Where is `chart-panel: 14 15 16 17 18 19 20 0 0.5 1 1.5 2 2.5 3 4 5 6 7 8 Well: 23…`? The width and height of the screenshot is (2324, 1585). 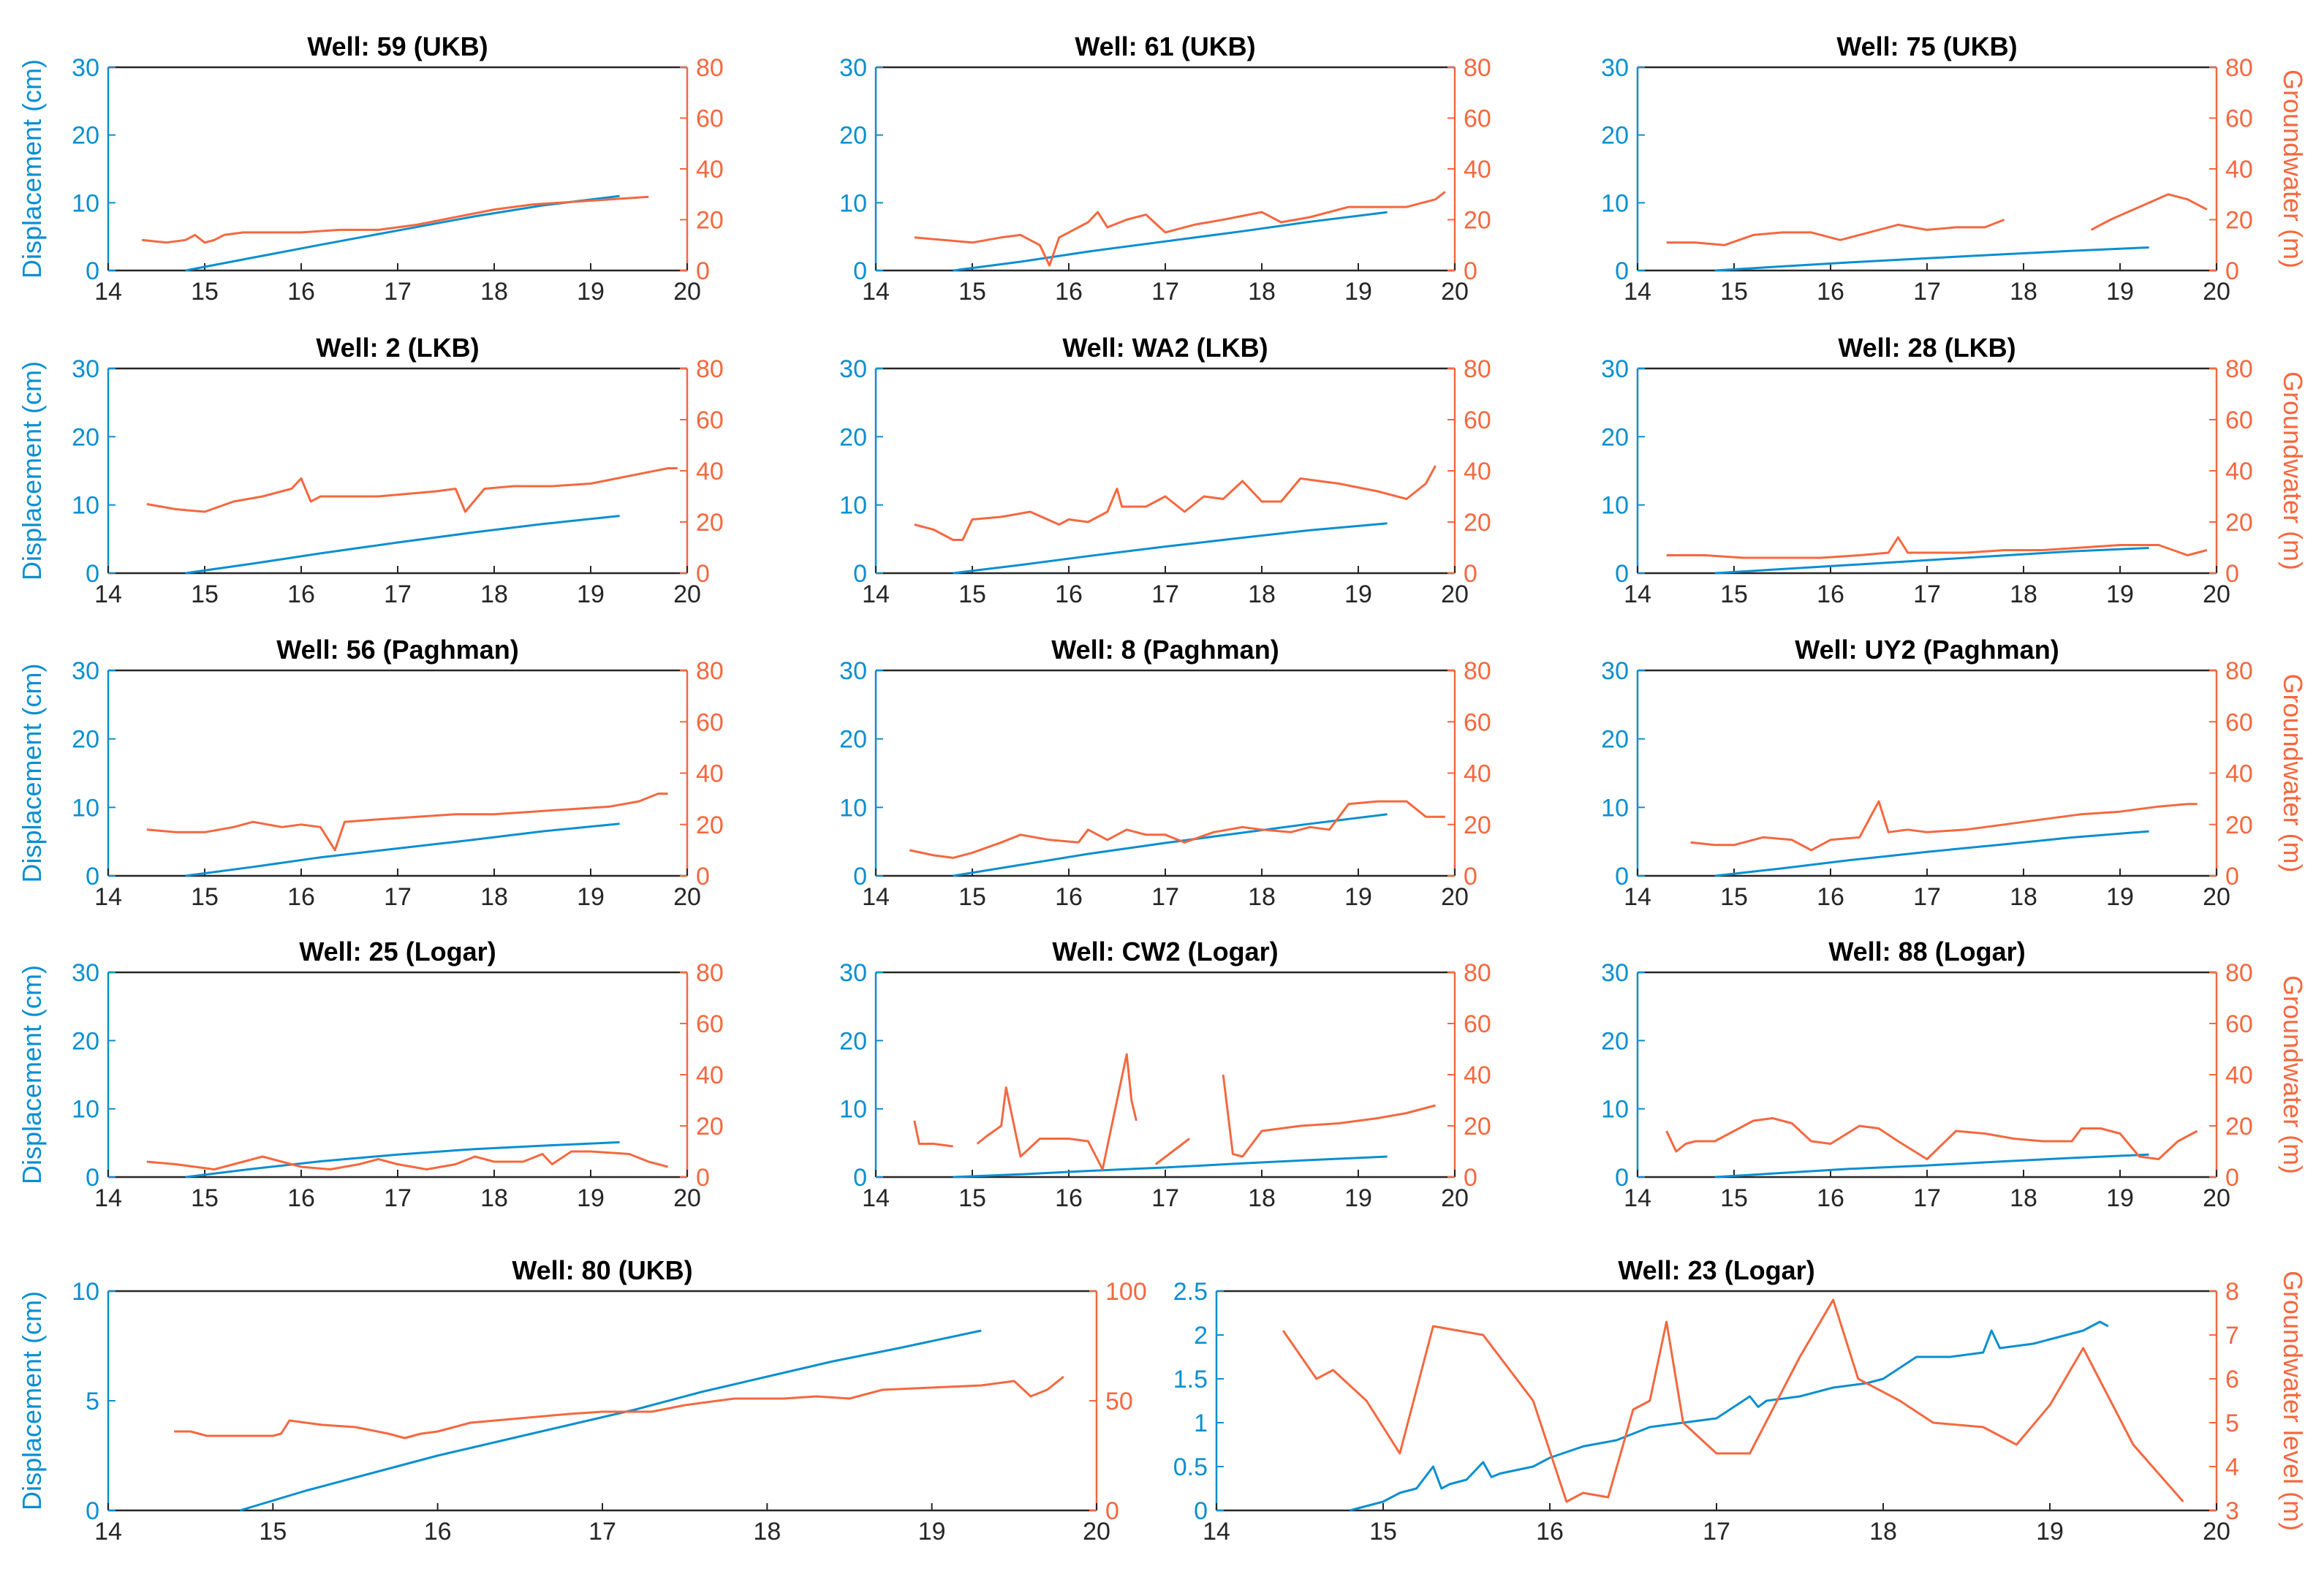 chart-panel: 14 15 16 17 18 19 20 0 0.5 1 1.5 2 2.5 3 4 5 6 7 8 Well: 23… is located at coordinates (1740, 1400).